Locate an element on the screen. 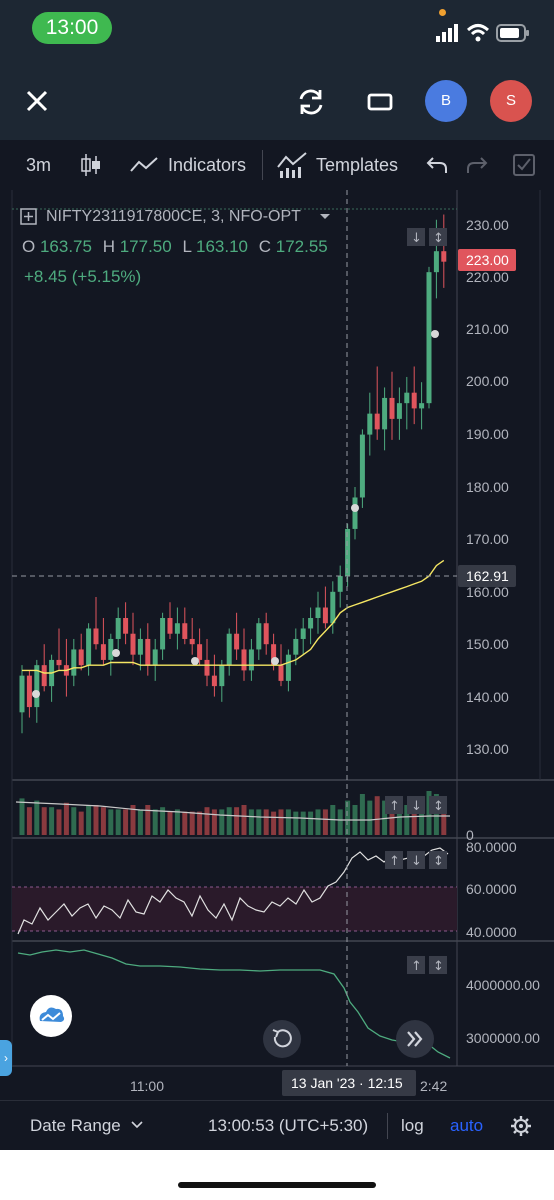  date-range-button: Date Range is located at coordinates (75, 1125).